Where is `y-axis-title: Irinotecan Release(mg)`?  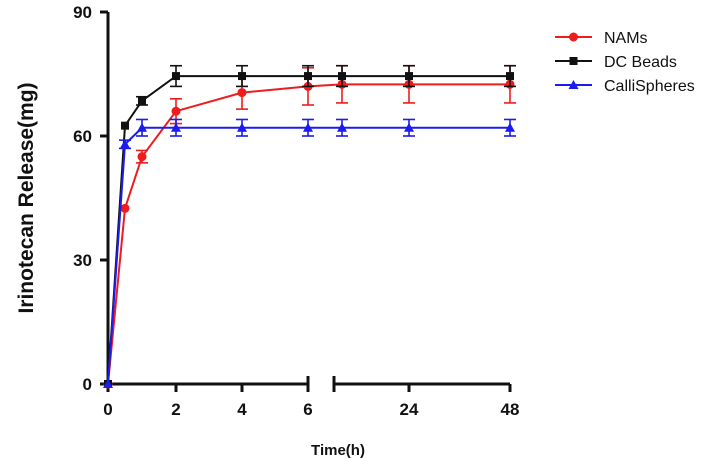
y-axis-title: Irinotecan Release(mg) is located at coordinates (26, 197).